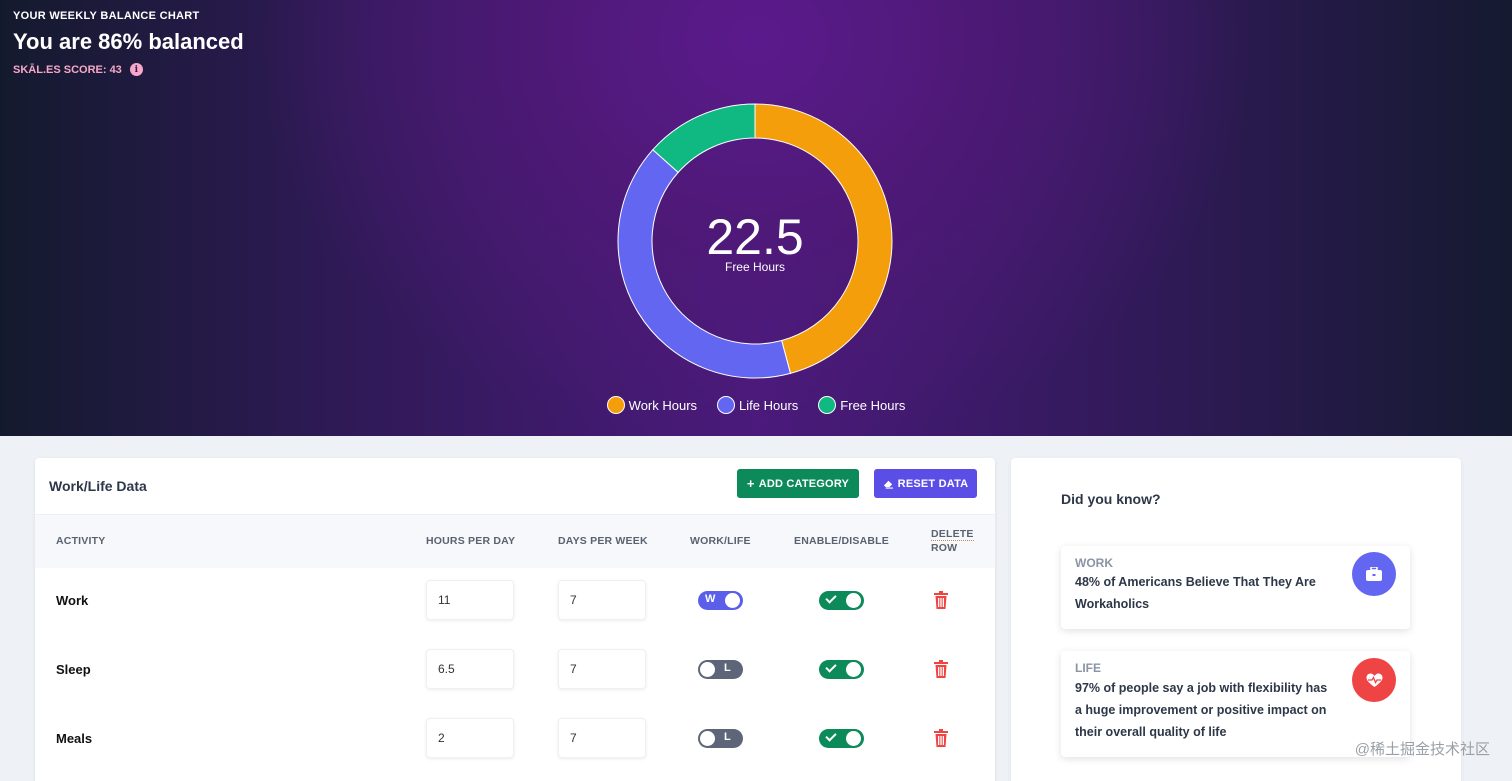 This screenshot has height=781, width=1512. I want to click on col-delete-line2: ROW, so click(944, 548).